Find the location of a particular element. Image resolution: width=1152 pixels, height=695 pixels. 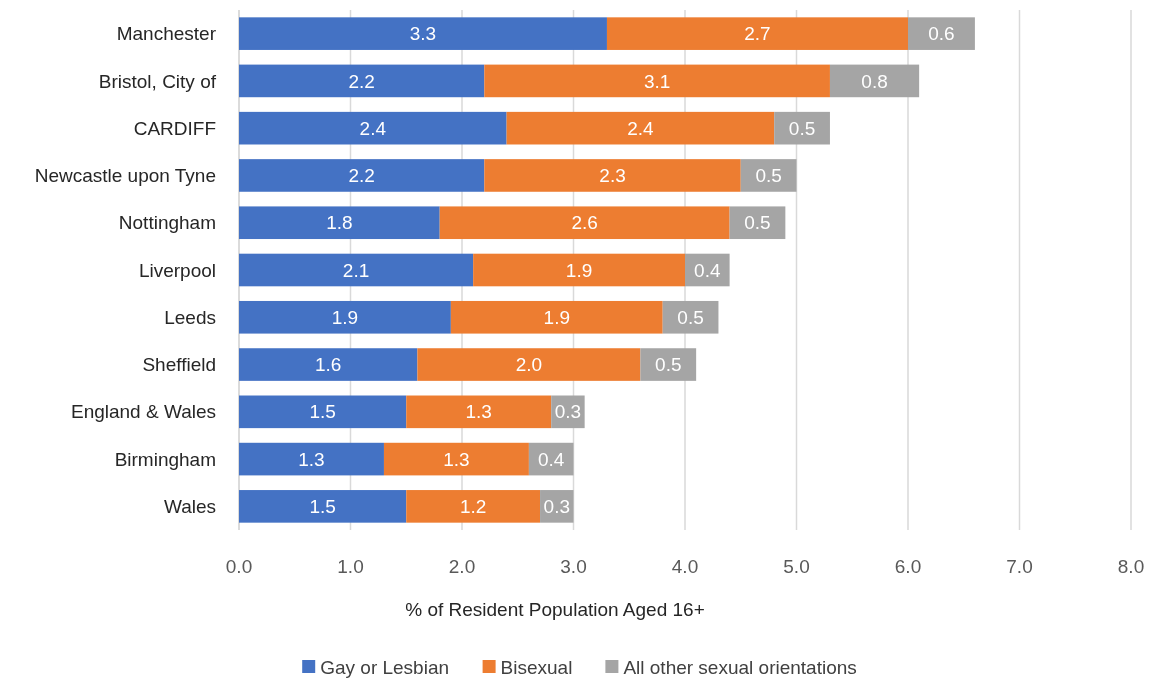

data-label: 2.6 is located at coordinates (584, 223).